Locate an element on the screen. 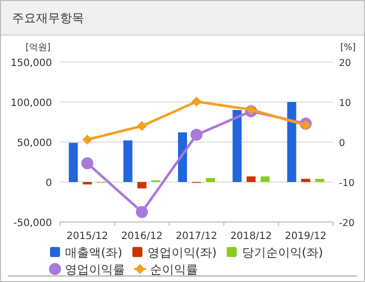  y2-tick-label: -10 is located at coordinates (347, 183).